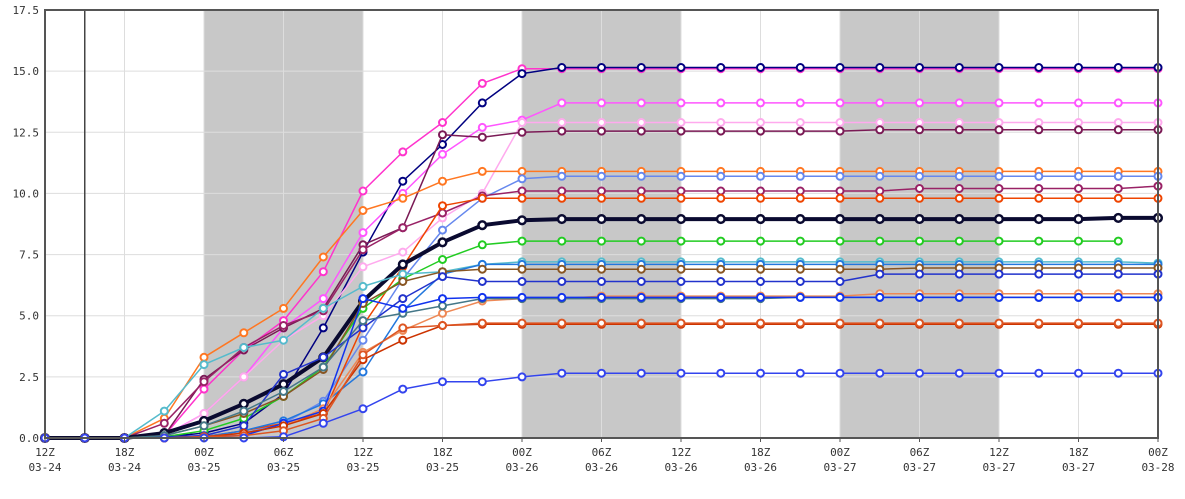  Describe the element at coordinates (203, 467) in the screenshot. I see `x-tick-label-date: 03-25` at that location.